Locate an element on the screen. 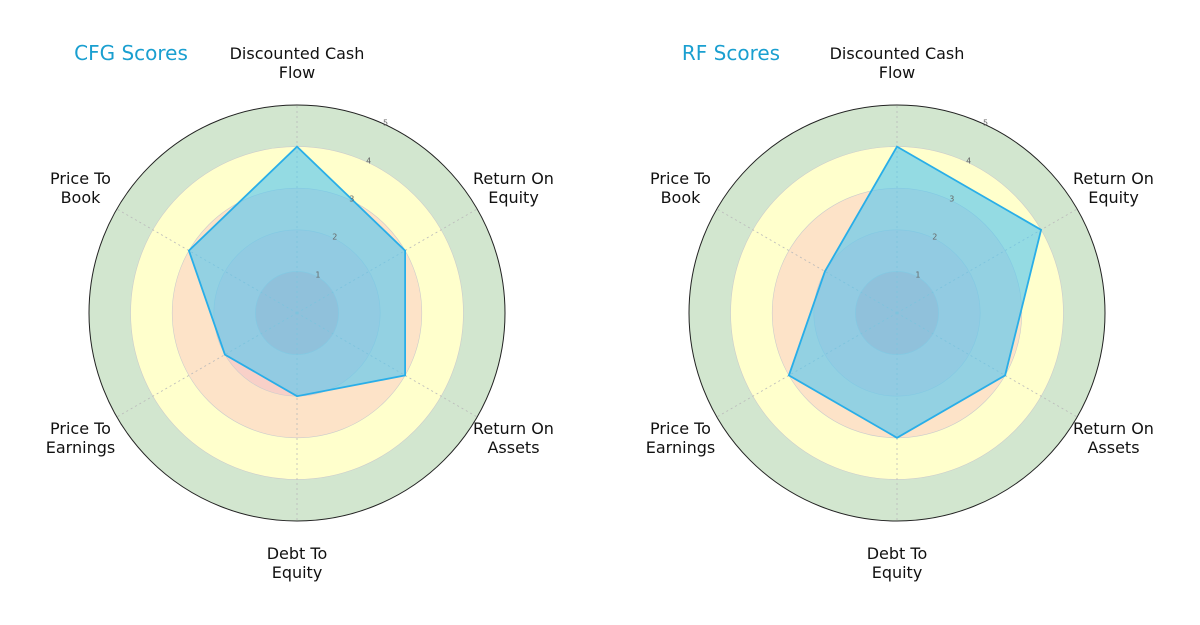  chart-title: RF Scores is located at coordinates (731, 53).